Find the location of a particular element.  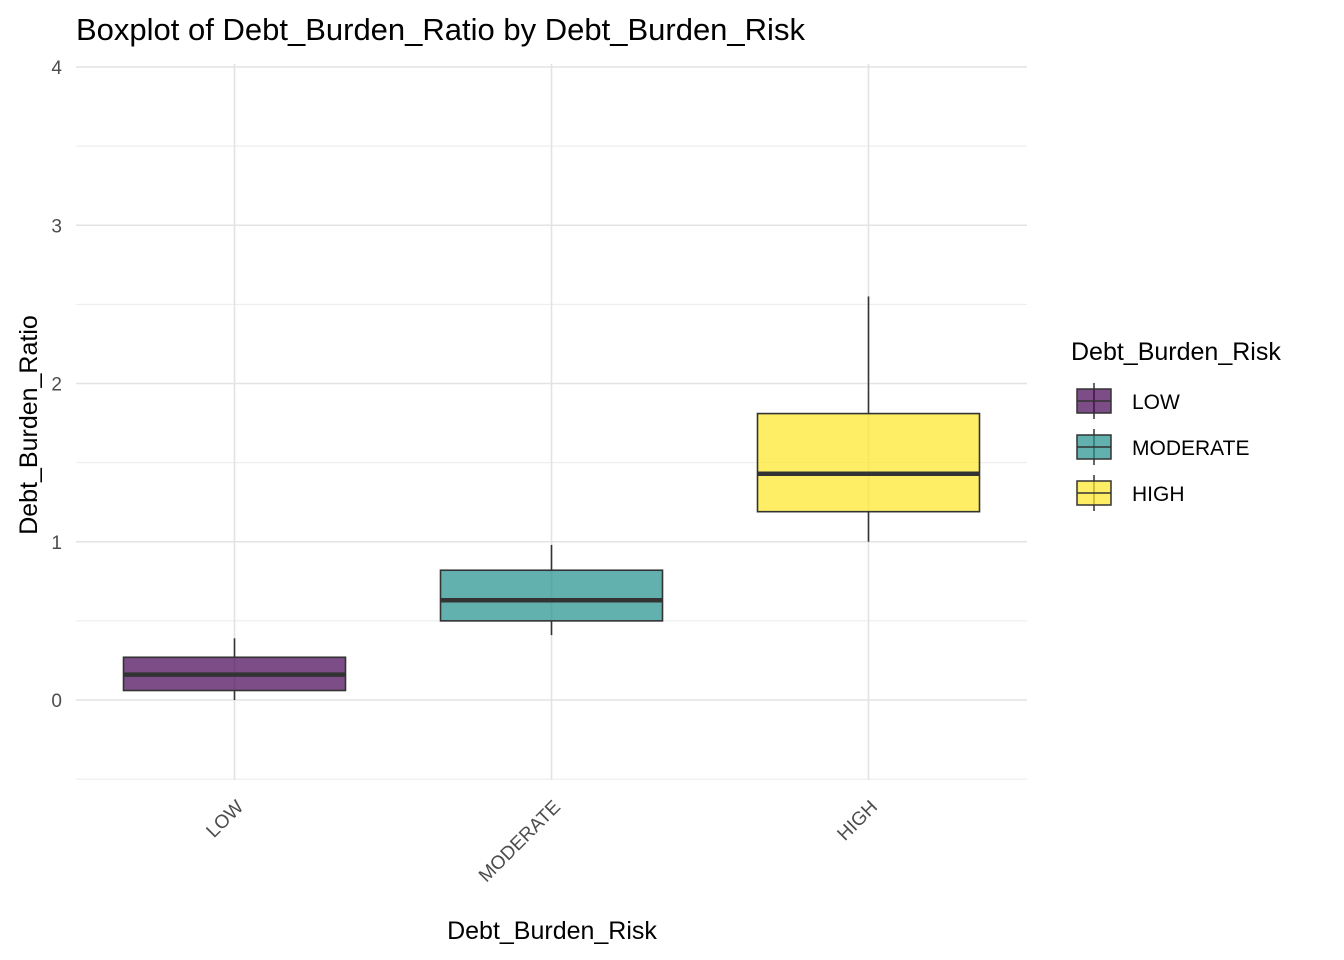

x-tick-label: HIGH is located at coordinates (858, 821).